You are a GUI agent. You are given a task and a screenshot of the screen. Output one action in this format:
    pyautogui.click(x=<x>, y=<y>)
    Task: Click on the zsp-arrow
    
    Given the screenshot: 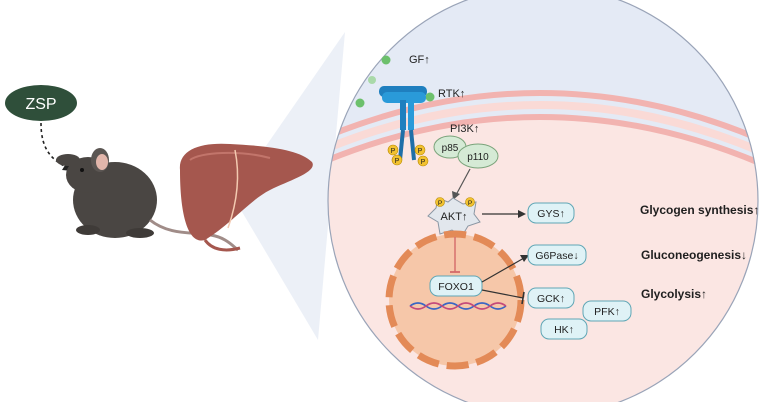 What is the action you would take?
    pyautogui.click(x=54, y=145)
    